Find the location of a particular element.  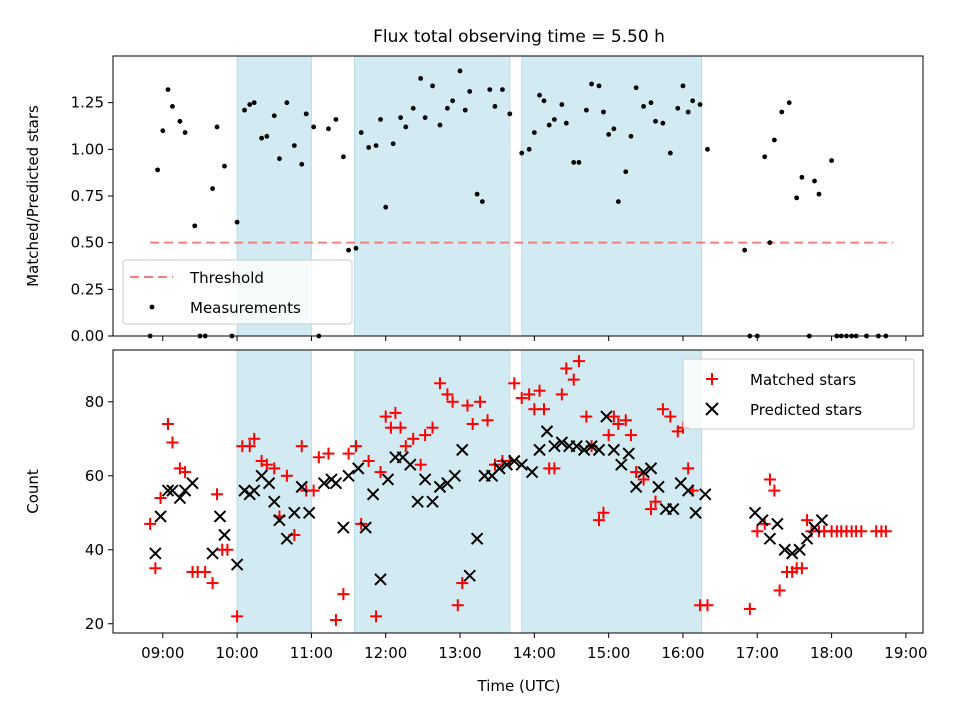

x-tick-label: 13:00 is located at coordinates (459, 653).